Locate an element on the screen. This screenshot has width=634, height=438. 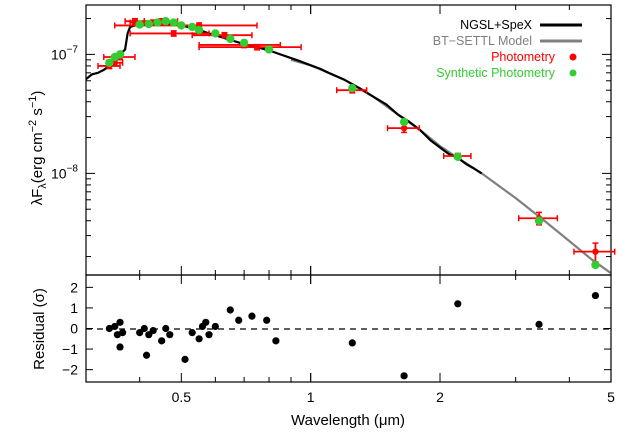
legend-entry-photometry: Photometry is located at coordinates (534, 57).